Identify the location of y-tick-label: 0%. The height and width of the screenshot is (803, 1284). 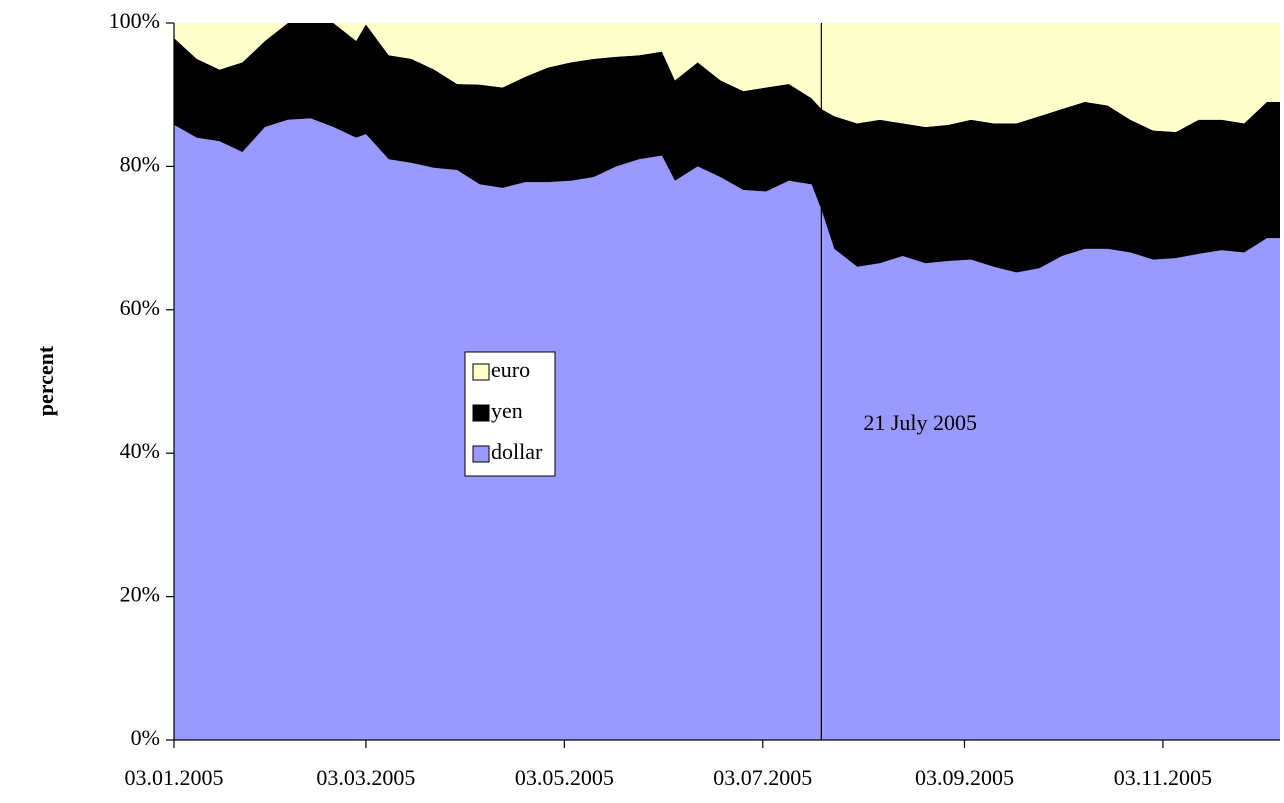
(145, 737).